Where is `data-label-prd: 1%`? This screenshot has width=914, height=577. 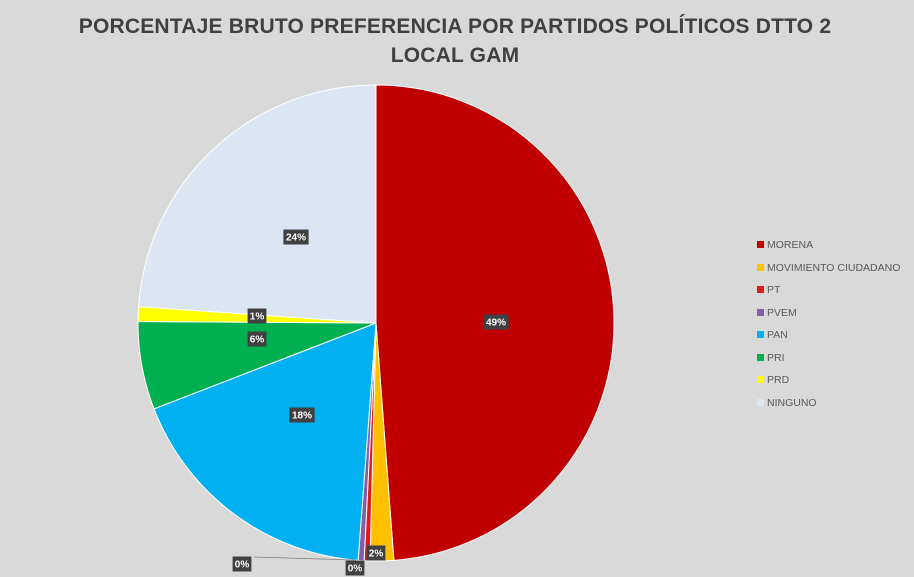 data-label-prd: 1% is located at coordinates (257, 316).